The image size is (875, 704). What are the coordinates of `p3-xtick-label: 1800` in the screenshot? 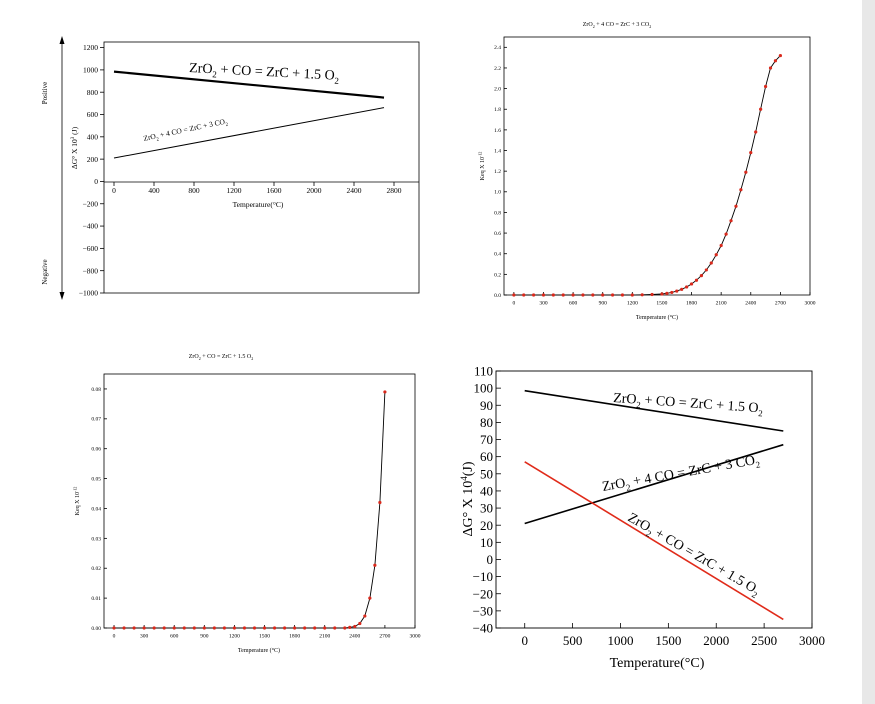 It's located at (294, 637).